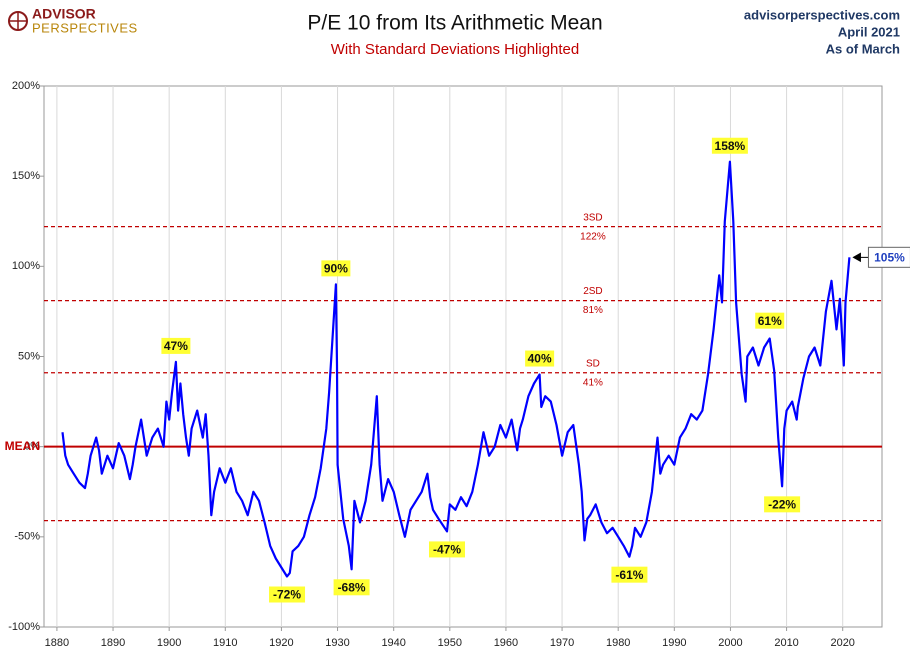 This screenshot has height=661, width=910. What do you see at coordinates (64, 14) in the screenshot?
I see `logo-line1: ADVISOR` at bounding box center [64, 14].